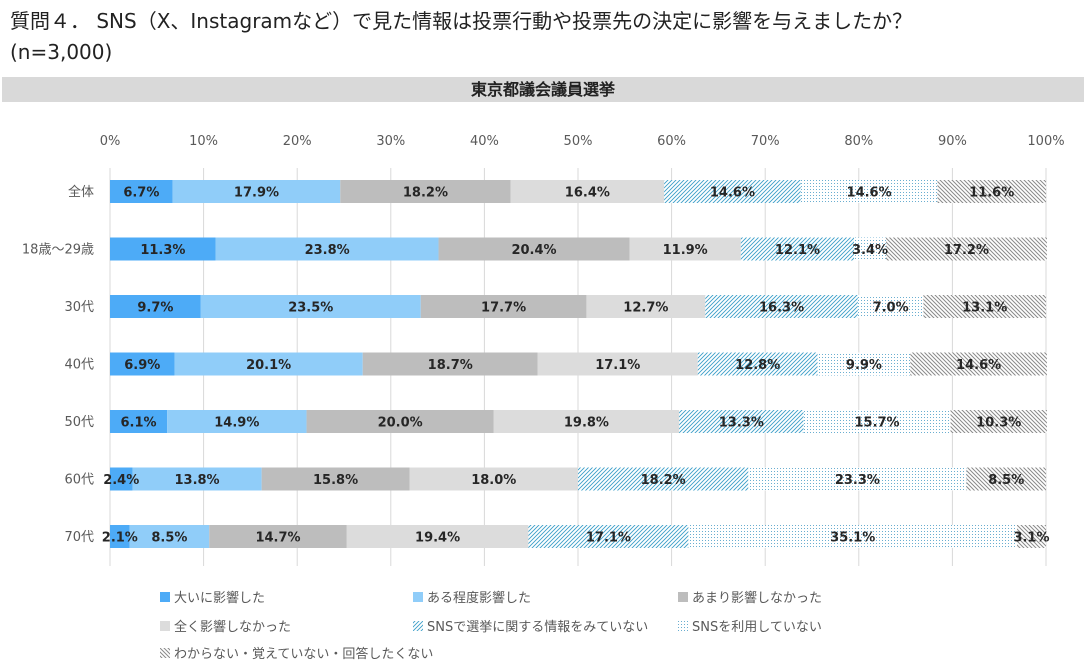 This screenshot has width=1091, height=666. I want to click on data-label: 15.8%, so click(335, 480).